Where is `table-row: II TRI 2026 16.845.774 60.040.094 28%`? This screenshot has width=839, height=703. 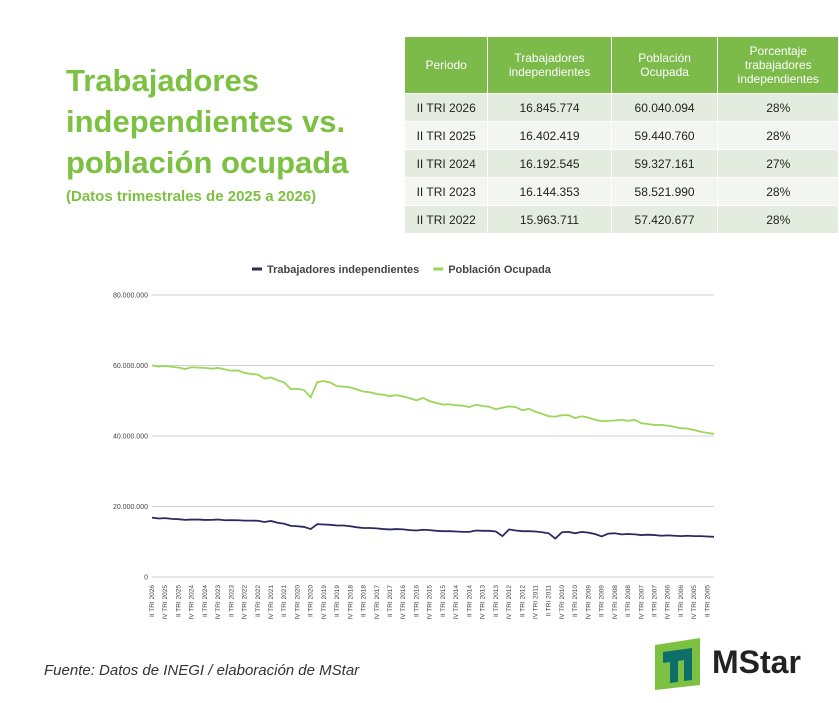
table-row: II TRI 2026 16.845.774 60.040.094 28% is located at coordinates (621, 107).